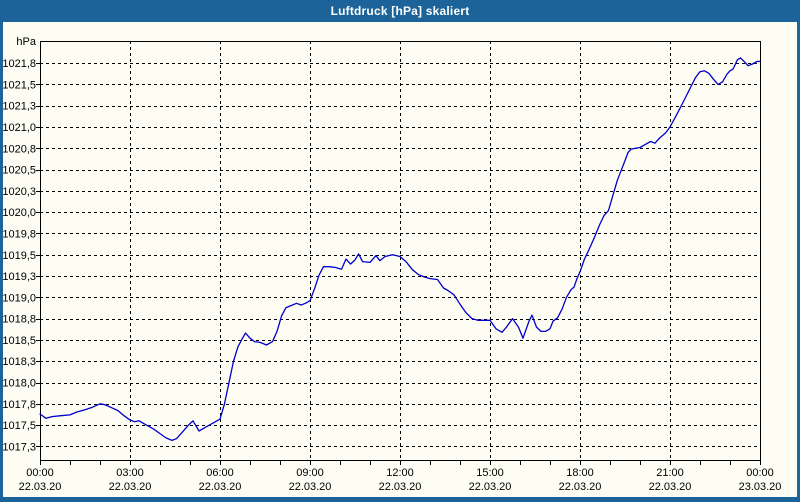 This screenshot has height=502, width=800. I want to click on x-axis-time-label: 15:00, so click(490, 473).